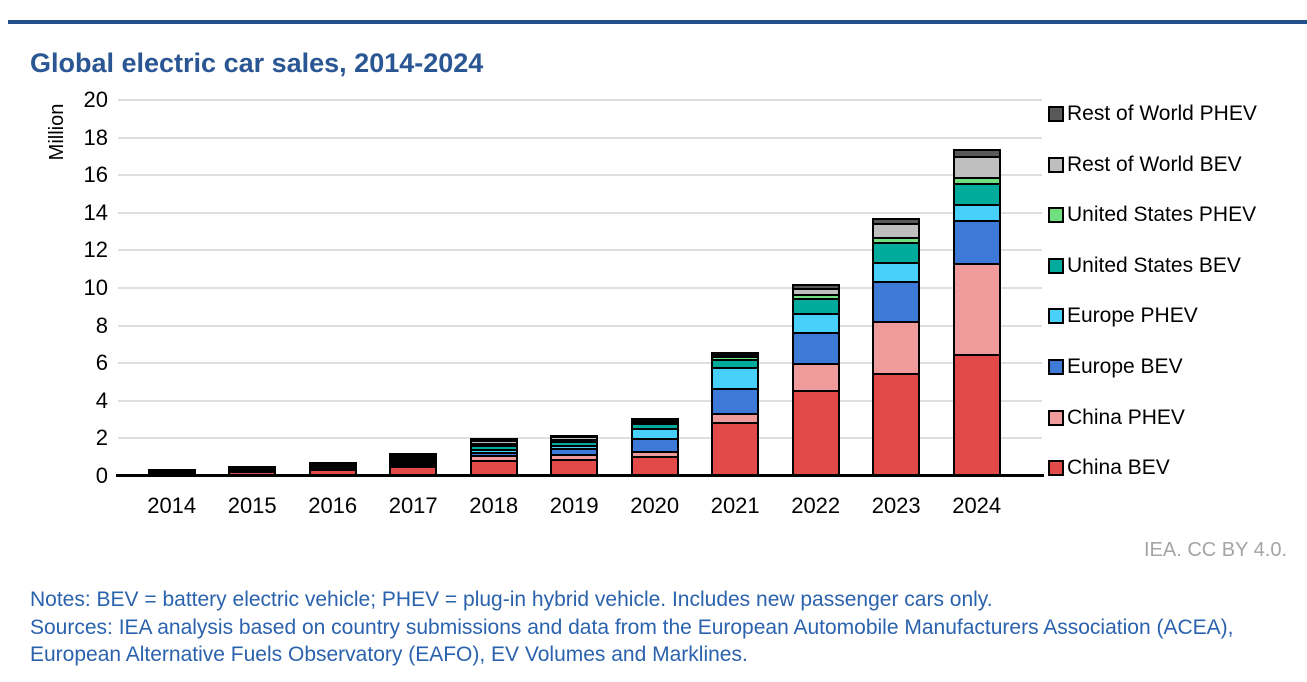  I want to click on legend-label: United States PHEV, so click(1162, 215).